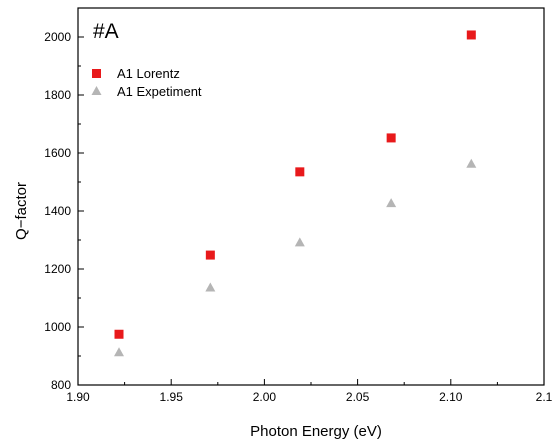  What do you see at coordinates (57, 327) in the screenshot?
I see `y-tick-label: 1000` at bounding box center [57, 327].